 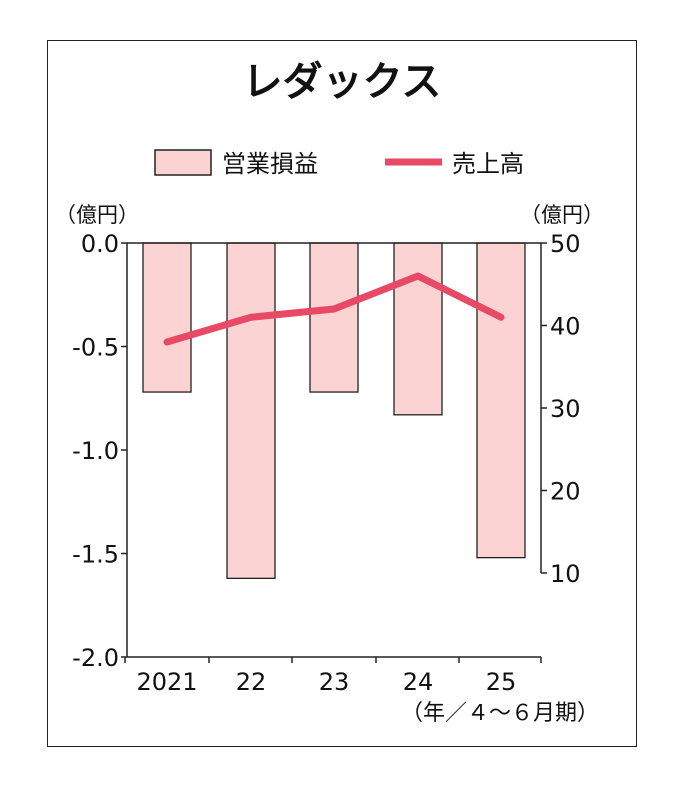 What do you see at coordinates (342, 82) in the screenshot?
I see `chart-title: レダックス` at bounding box center [342, 82].